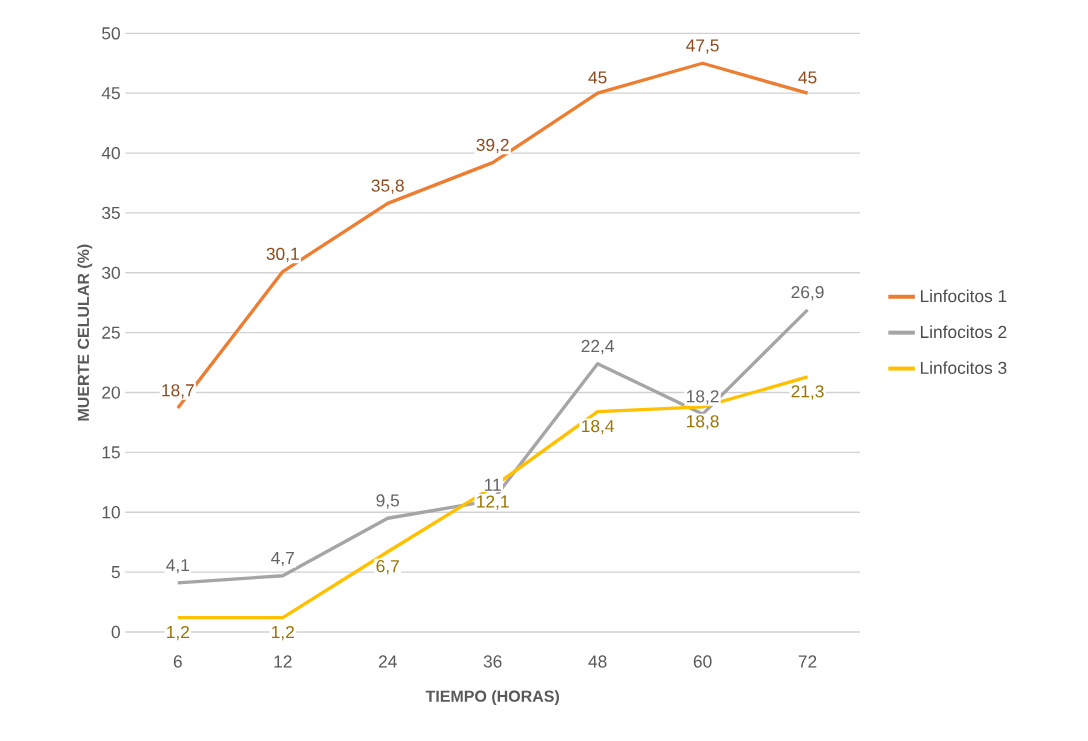  Describe the element at coordinates (388, 501) in the screenshot. I see `data-label: 9,5` at that location.